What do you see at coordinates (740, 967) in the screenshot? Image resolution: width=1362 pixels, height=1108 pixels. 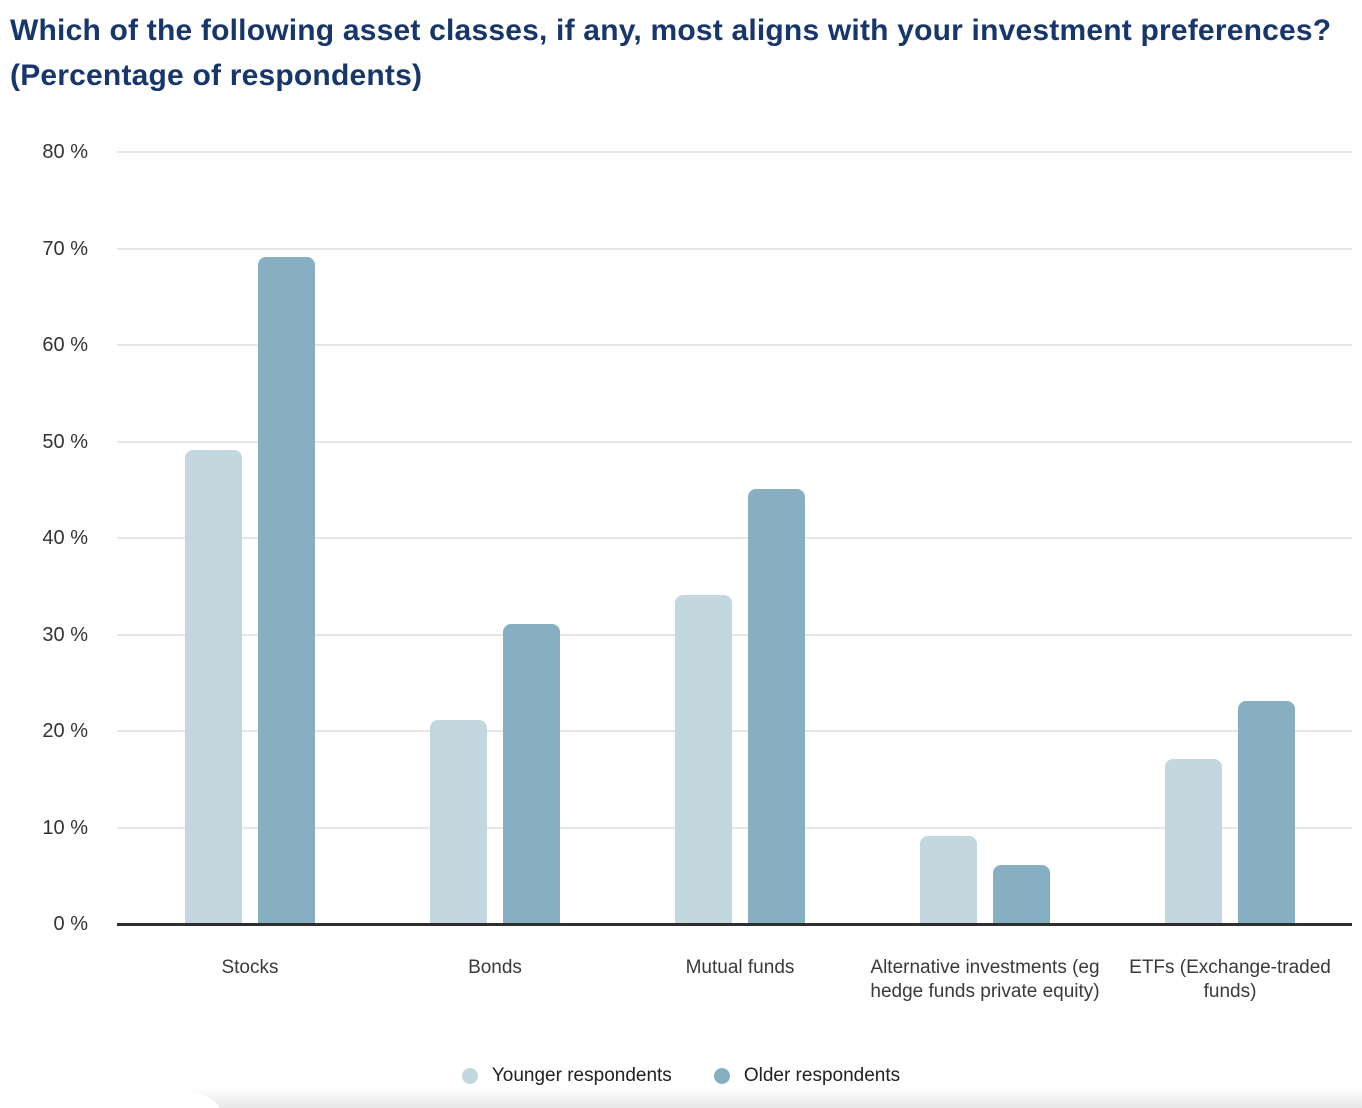 I see `x-category-label-mutual-funds: Mutual funds` at bounding box center [740, 967].